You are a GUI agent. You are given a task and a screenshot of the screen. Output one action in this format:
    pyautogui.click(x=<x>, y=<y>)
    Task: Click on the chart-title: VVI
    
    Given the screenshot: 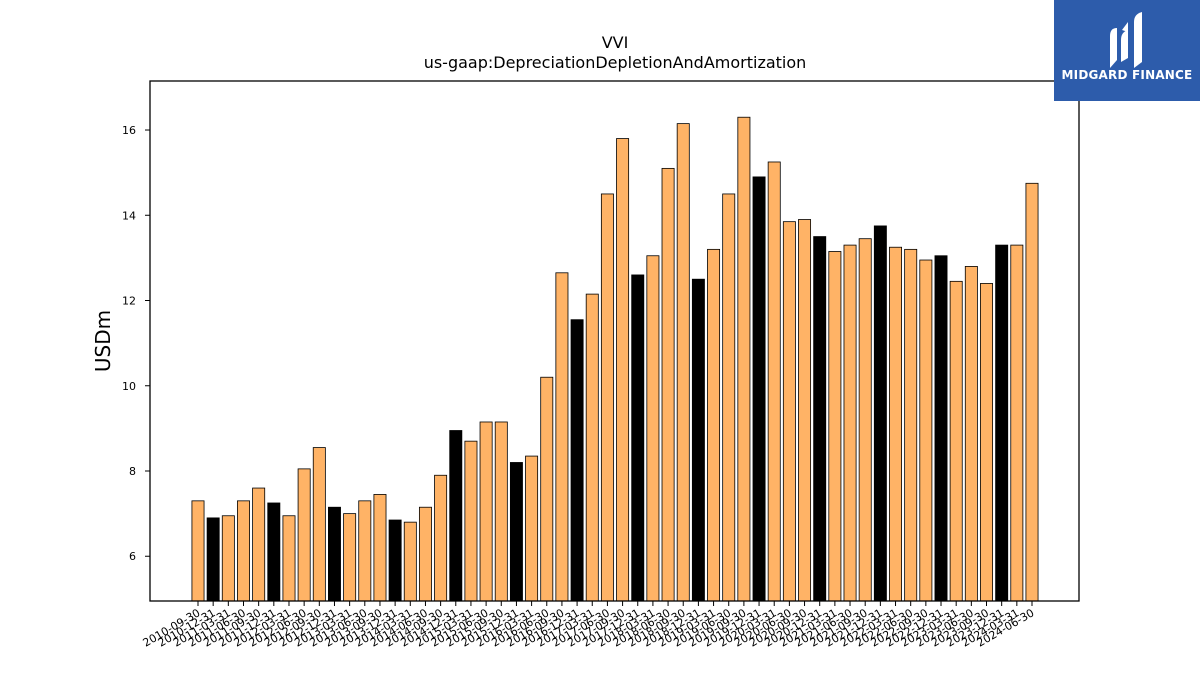 What is the action you would take?
    pyautogui.click(x=615, y=42)
    